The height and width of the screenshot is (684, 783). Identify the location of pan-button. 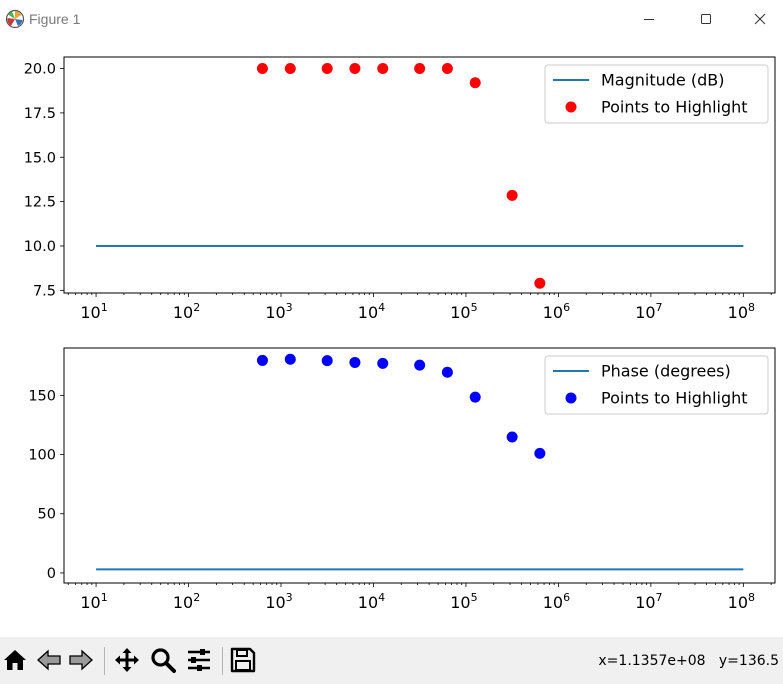
(127, 660).